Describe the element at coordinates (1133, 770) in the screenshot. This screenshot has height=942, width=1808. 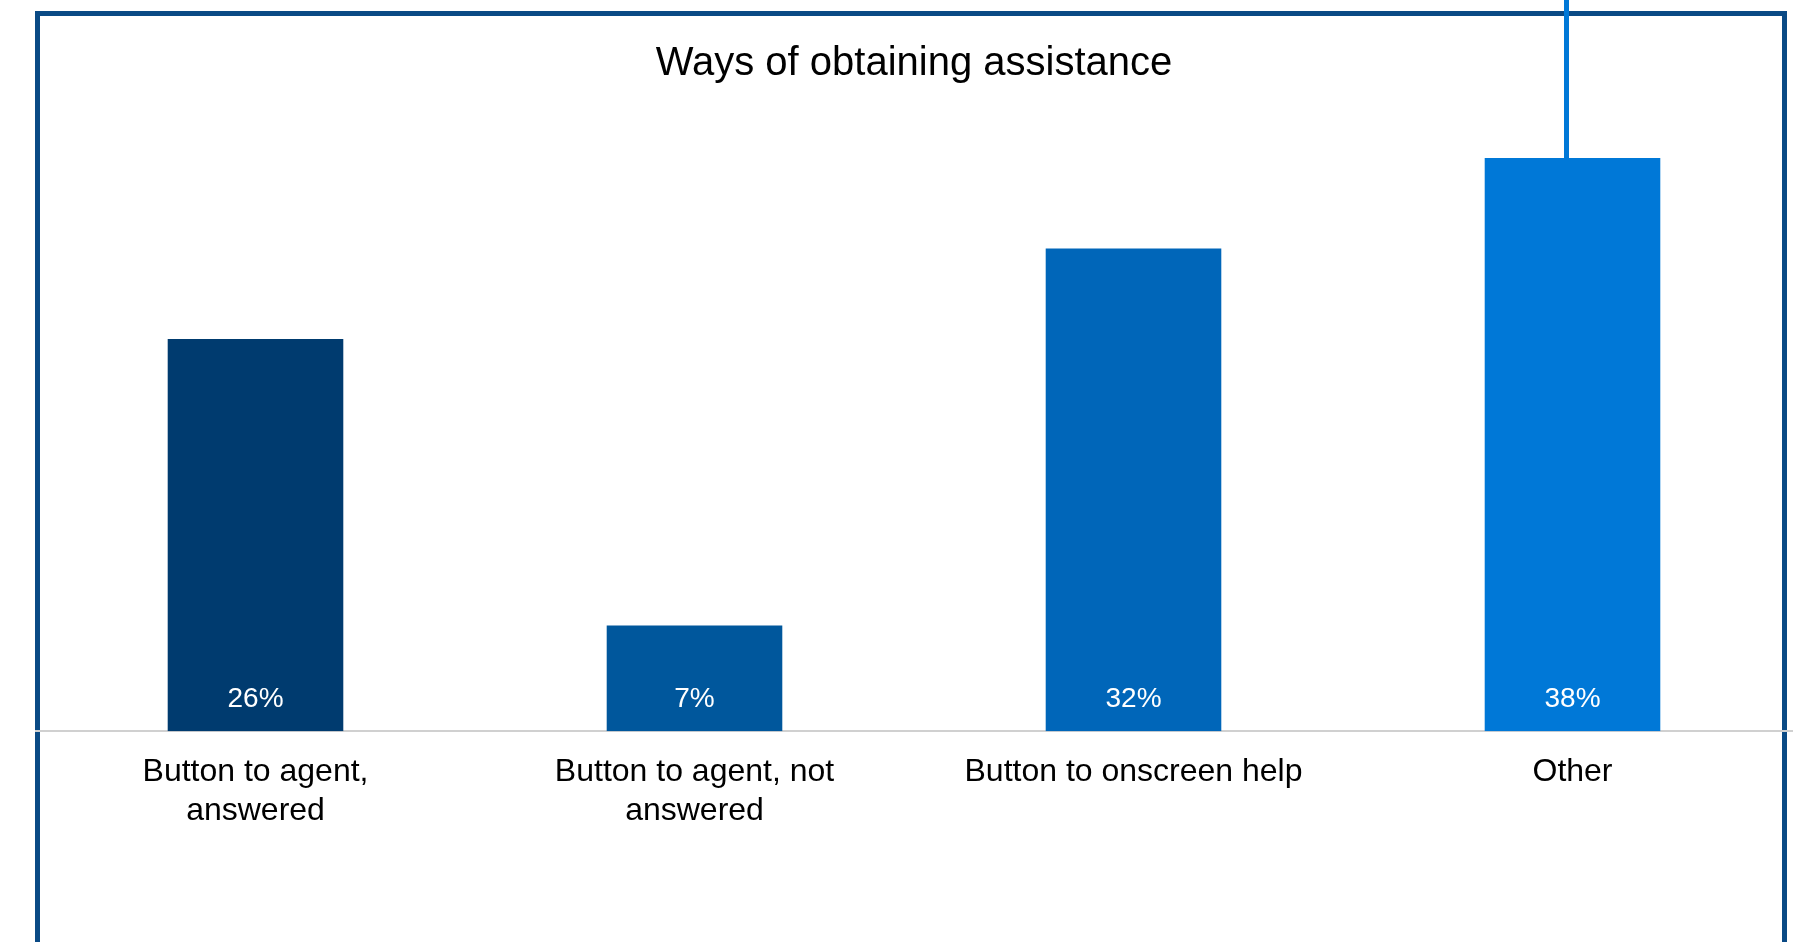
I see `x-tick-label: Button to onscreen help` at that location.